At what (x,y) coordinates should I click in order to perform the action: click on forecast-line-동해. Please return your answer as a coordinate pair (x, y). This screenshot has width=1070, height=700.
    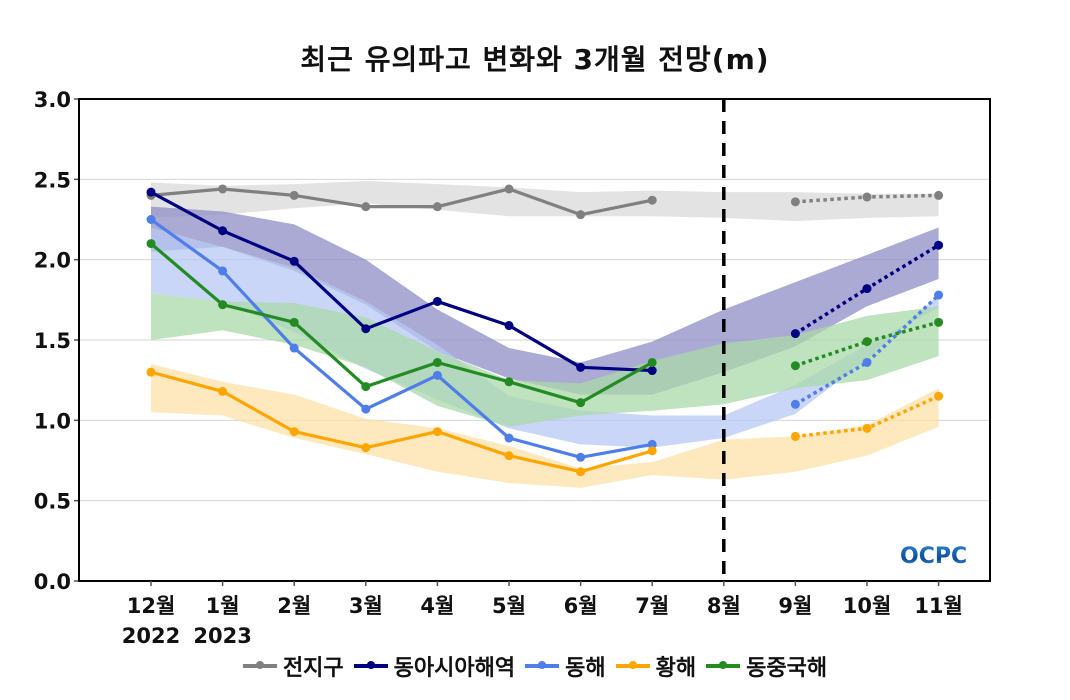
    Looking at the image, I should click on (867, 349).